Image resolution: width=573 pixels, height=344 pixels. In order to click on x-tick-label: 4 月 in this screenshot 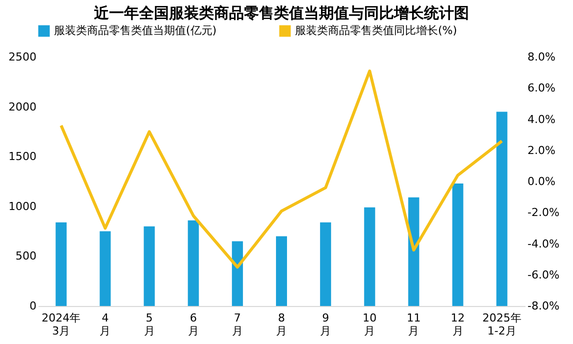, I will do `click(105, 325)`.